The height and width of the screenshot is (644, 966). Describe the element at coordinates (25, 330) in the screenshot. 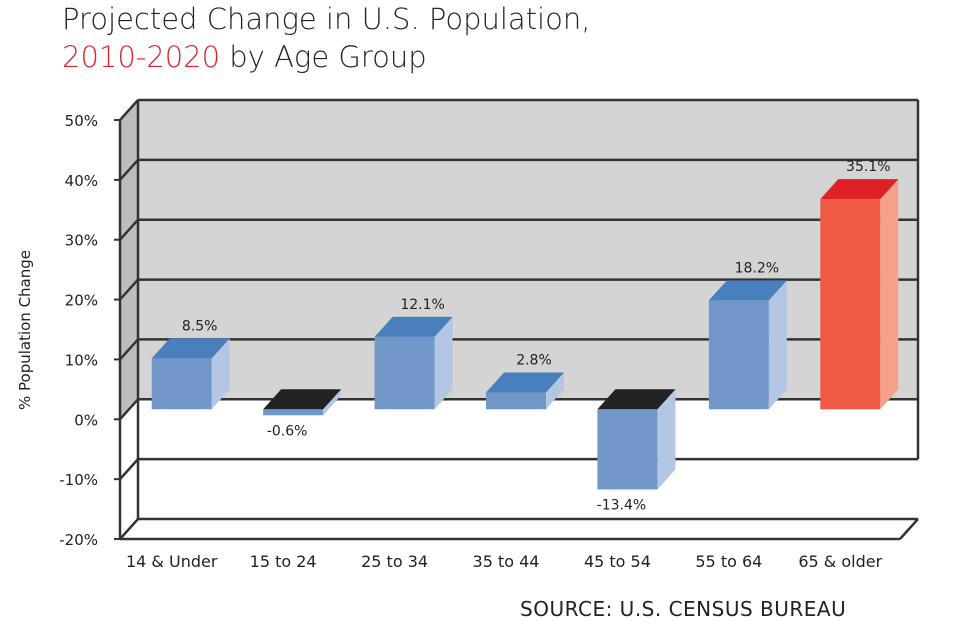

I see `y-axis-title: % Population Change` at that location.